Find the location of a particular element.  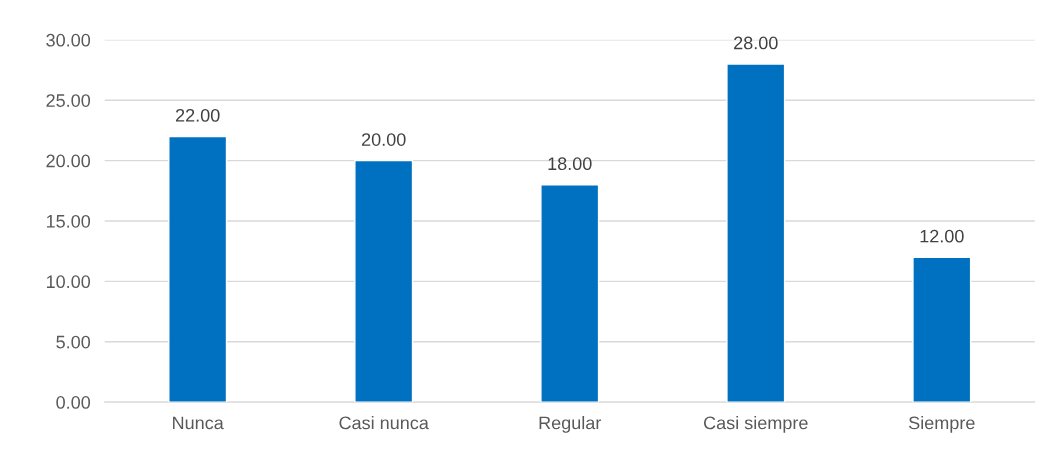

data-label: 22.00 is located at coordinates (197, 115).